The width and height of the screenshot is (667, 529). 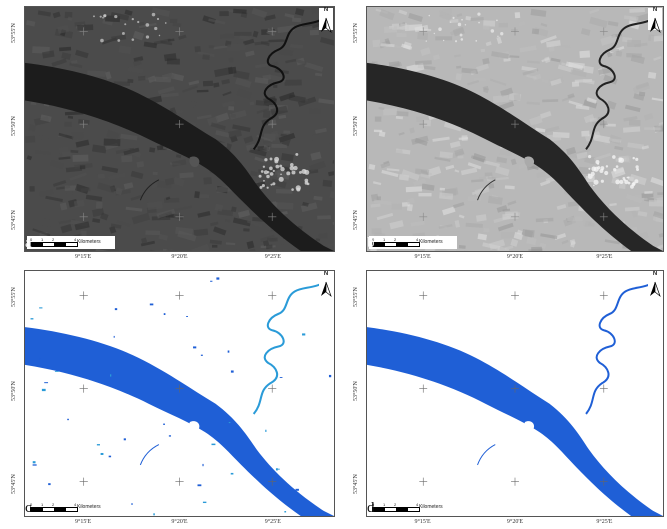 I want to click on panel-letter: a, so click(x=28, y=243).